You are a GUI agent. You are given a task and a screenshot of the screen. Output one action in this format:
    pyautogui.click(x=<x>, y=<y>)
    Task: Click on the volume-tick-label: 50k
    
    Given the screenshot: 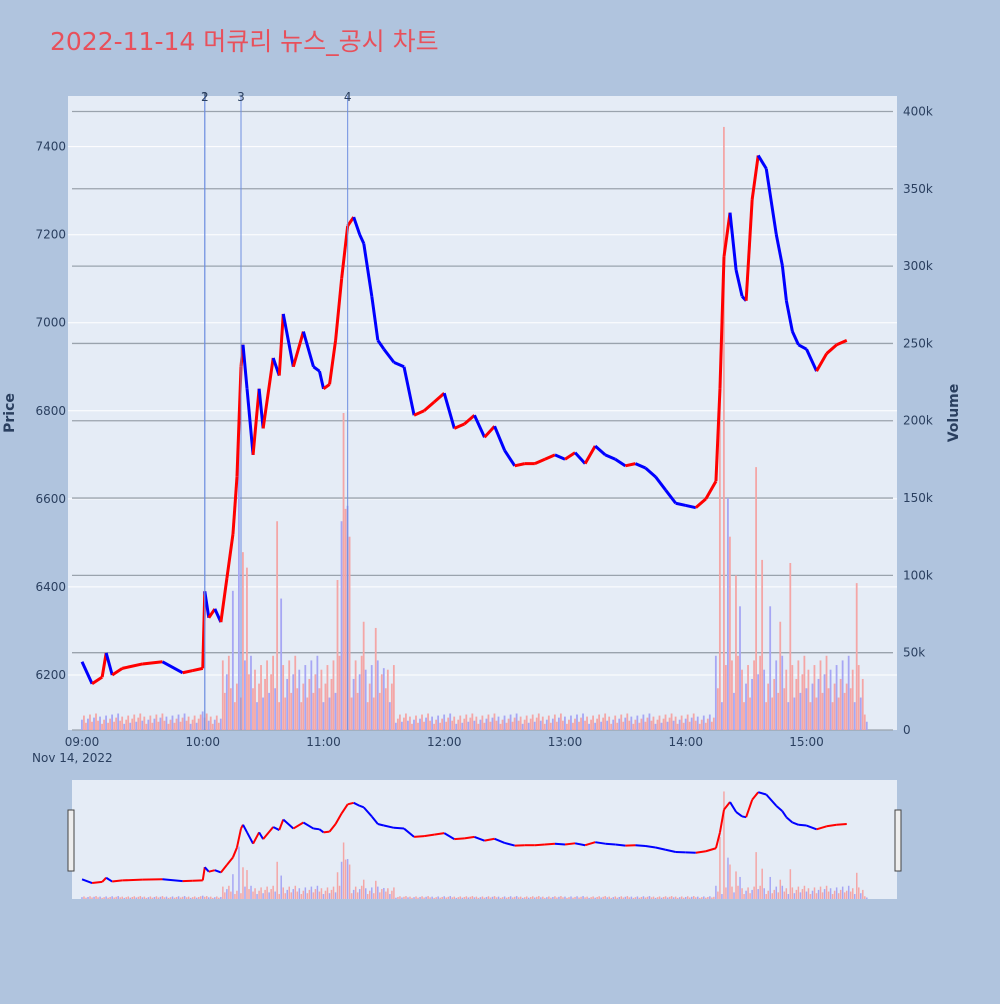 What is the action you would take?
    pyautogui.click(x=914, y=653)
    